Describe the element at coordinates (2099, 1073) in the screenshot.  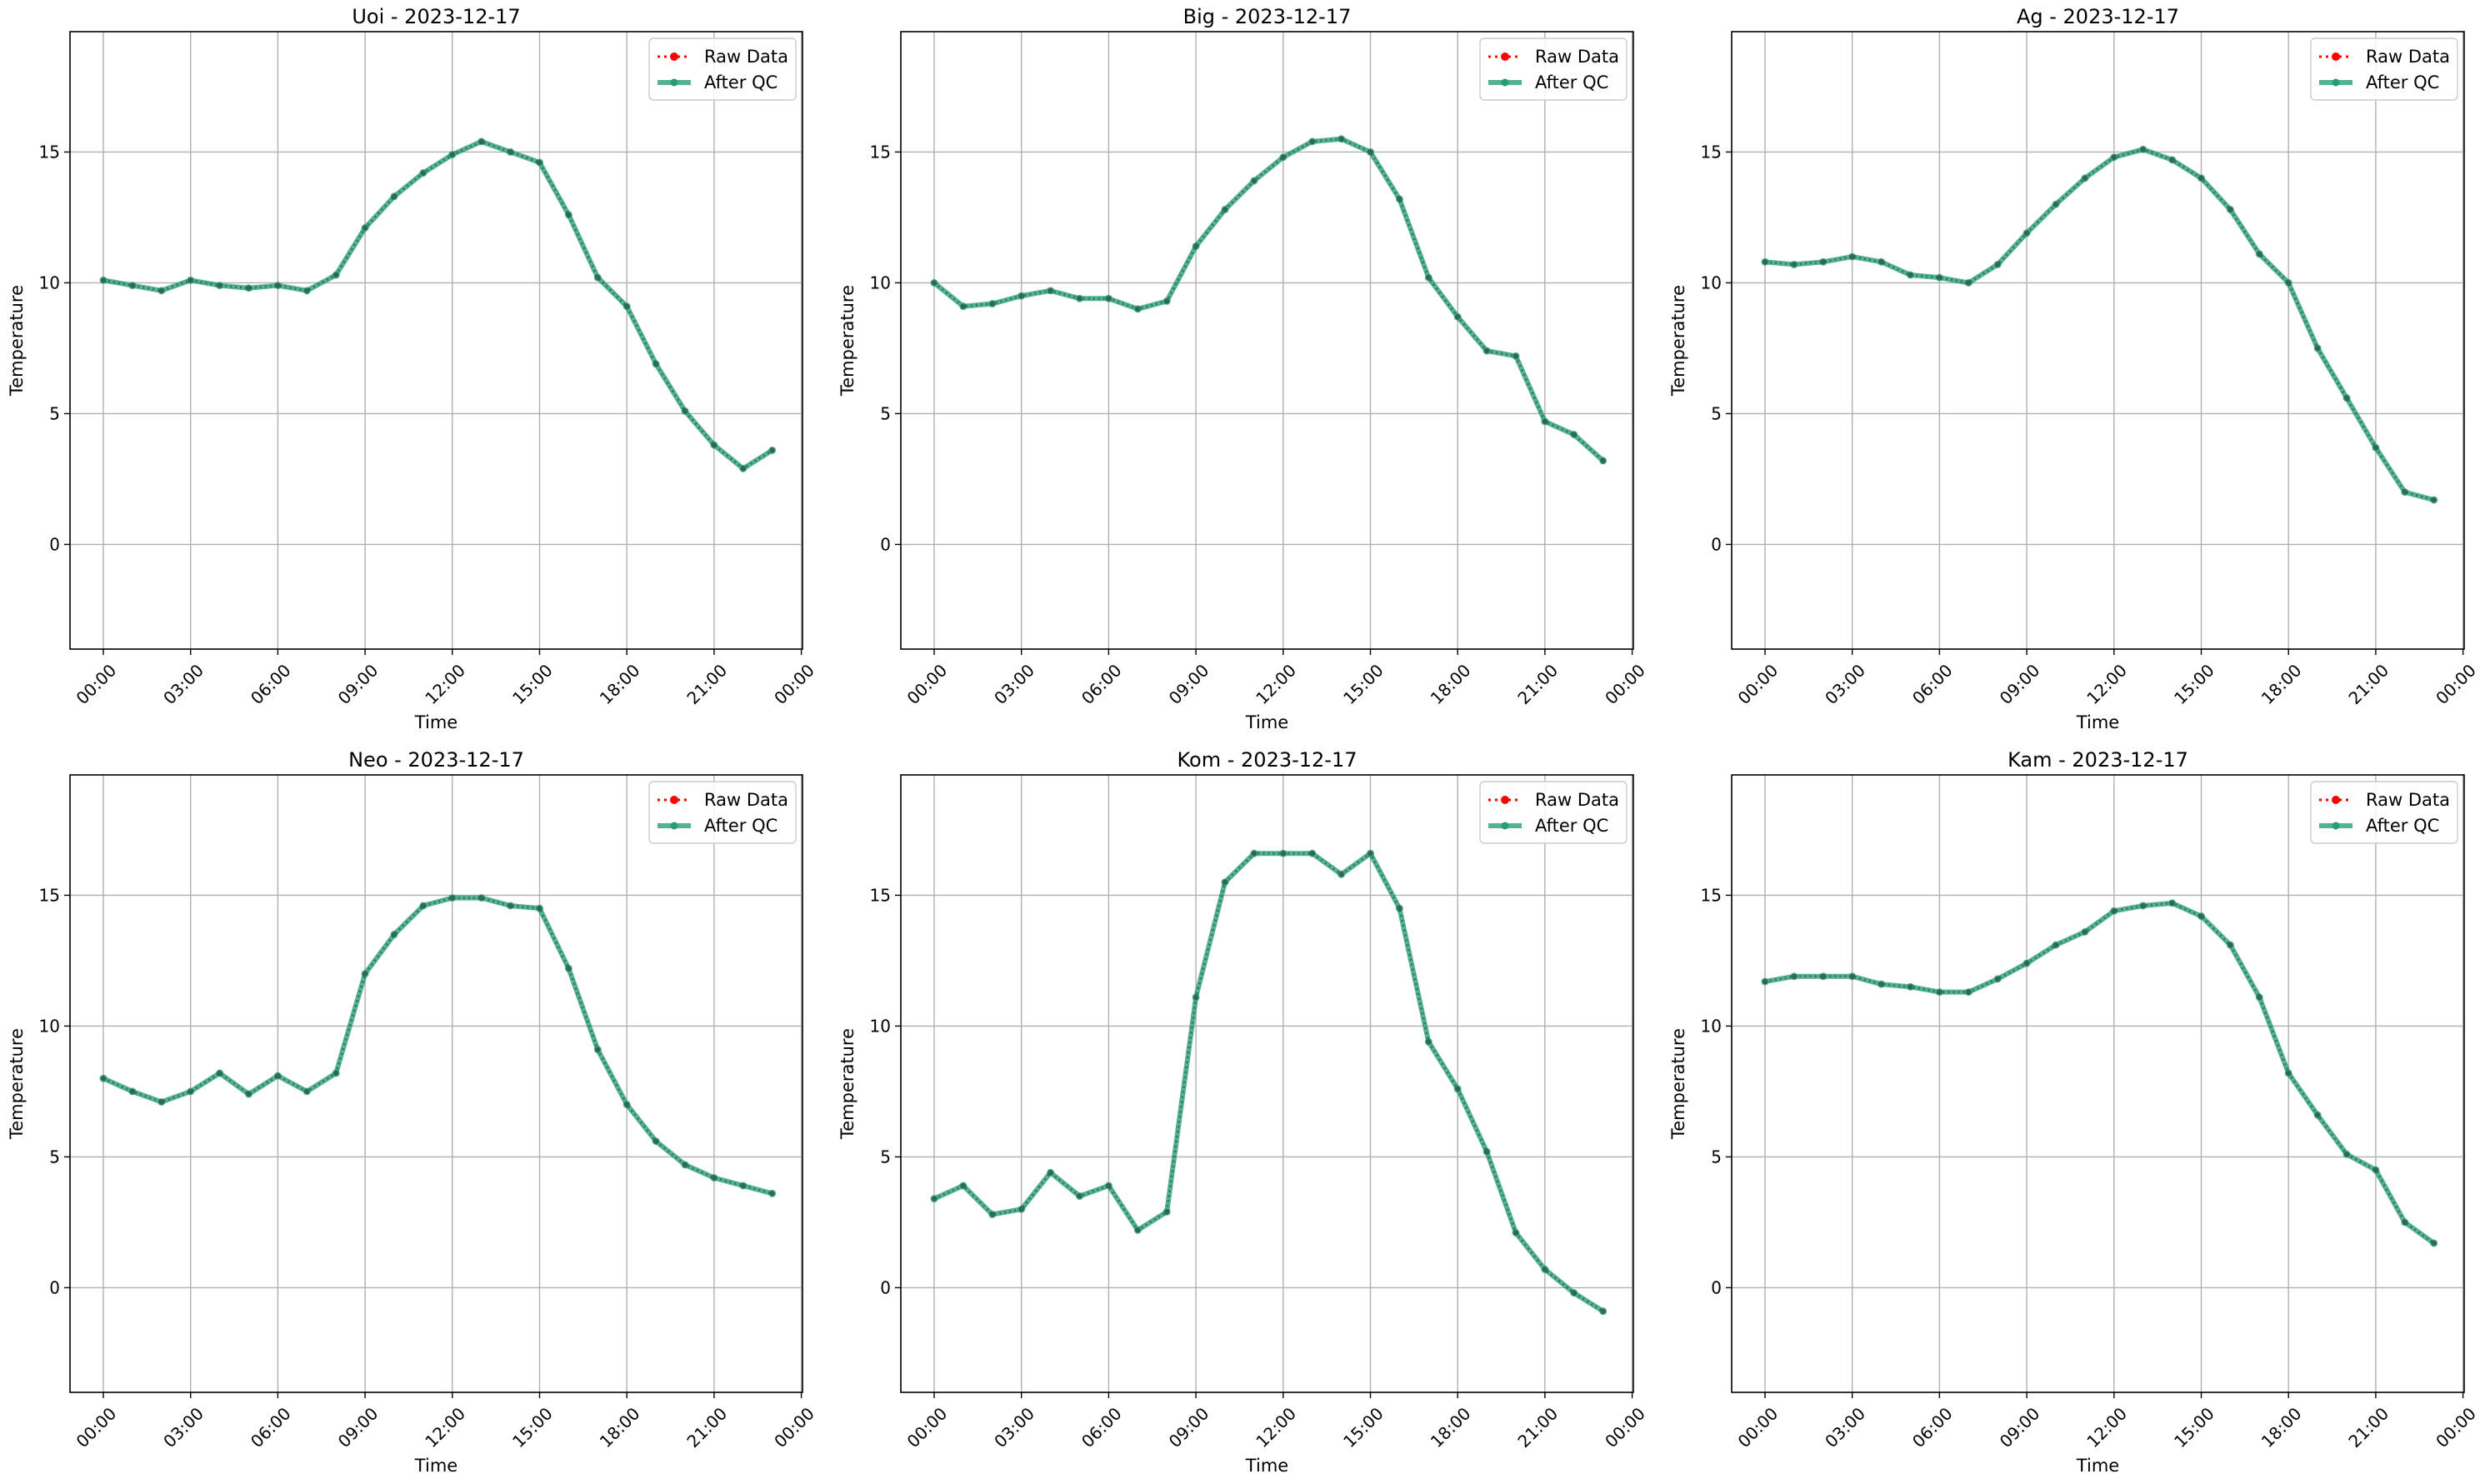
I see `series-line-raw-data` at that location.